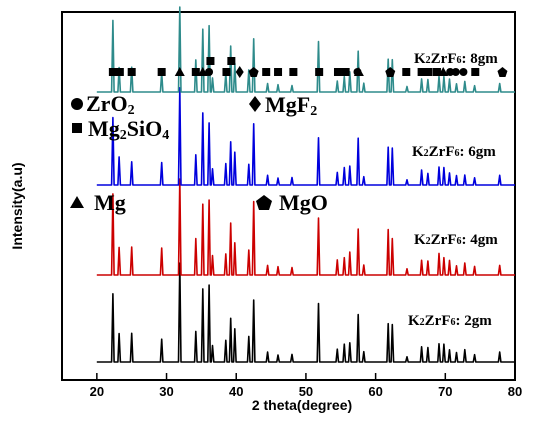  What do you see at coordinates (97, 391) in the screenshot?
I see `x-tick-label: 20` at bounding box center [97, 391].